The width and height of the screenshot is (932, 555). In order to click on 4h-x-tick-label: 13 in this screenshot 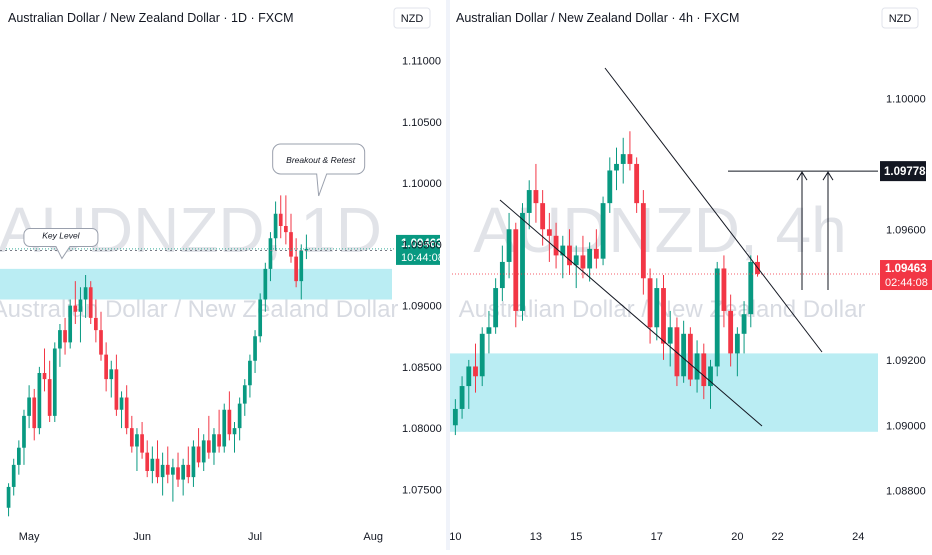, I will do `click(536, 537)`.